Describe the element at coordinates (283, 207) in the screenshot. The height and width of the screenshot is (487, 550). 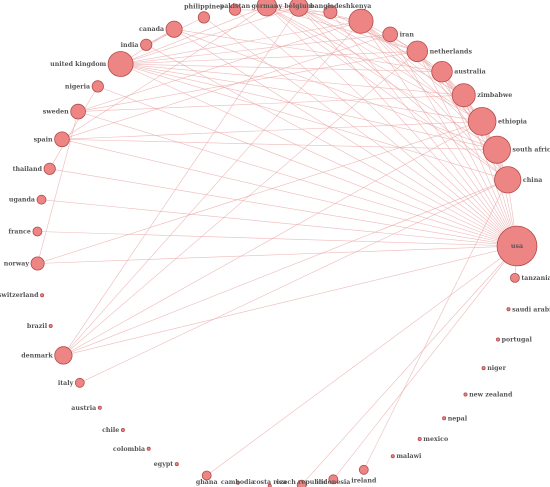
I see `edge-usa-thailand` at that location.